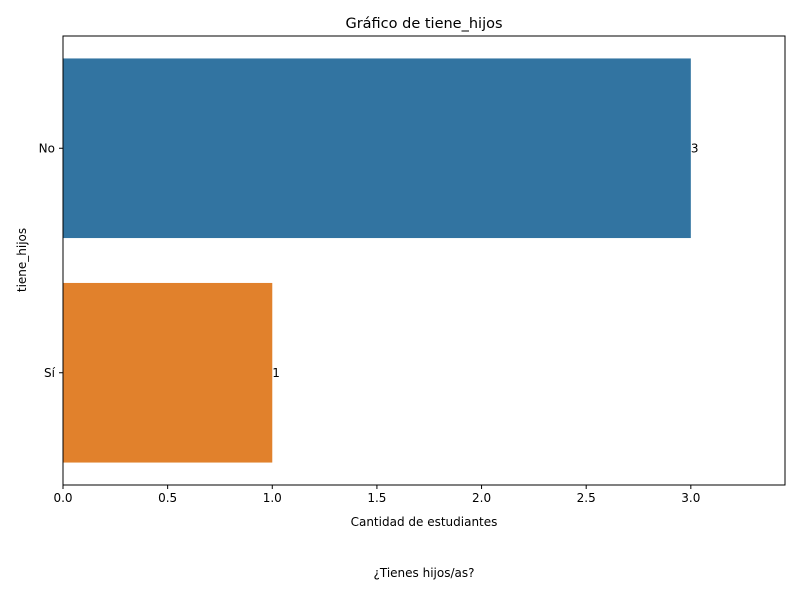 This screenshot has height=600, width=800. What do you see at coordinates (424, 522) in the screenshot?
I see `x-axis-label: Cantidad de estudiantes` at bounding box center [424, 522].